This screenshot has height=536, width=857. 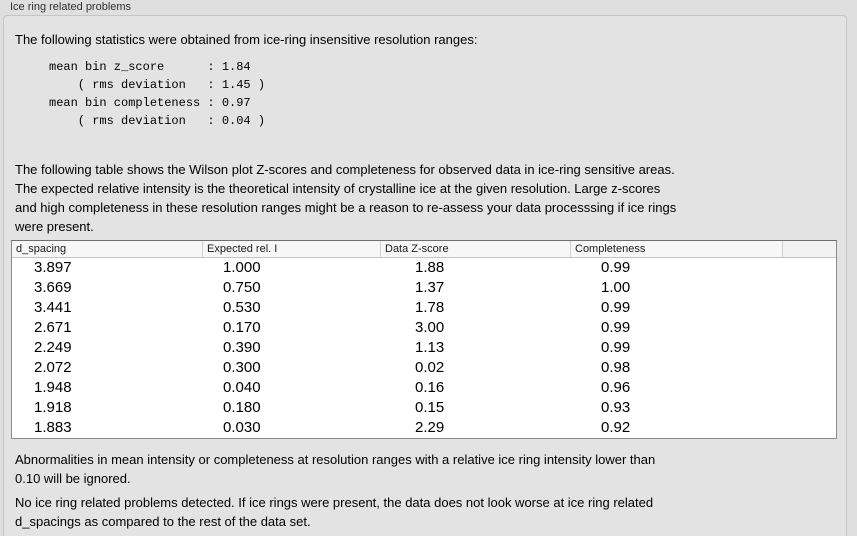 I want to click on groupbox-title: Ice ring related problems, so click(x=71, y=7).